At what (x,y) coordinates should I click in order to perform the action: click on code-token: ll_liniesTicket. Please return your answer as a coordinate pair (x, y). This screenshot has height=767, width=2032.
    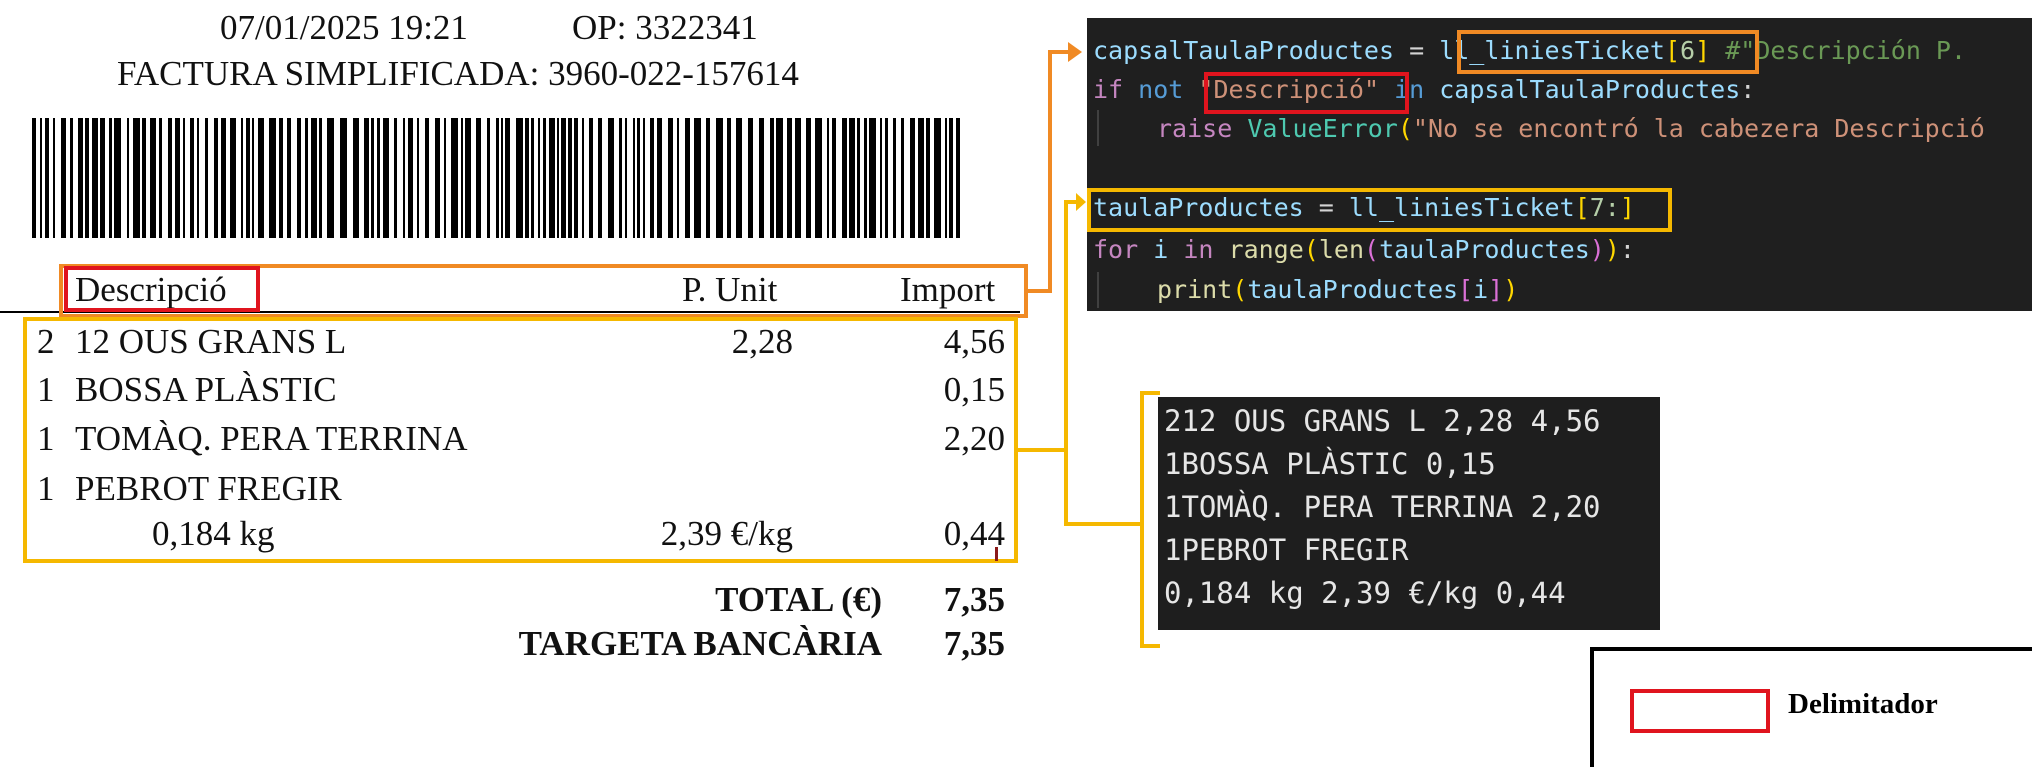
    Looking at the image, I should click on (1552, 50).